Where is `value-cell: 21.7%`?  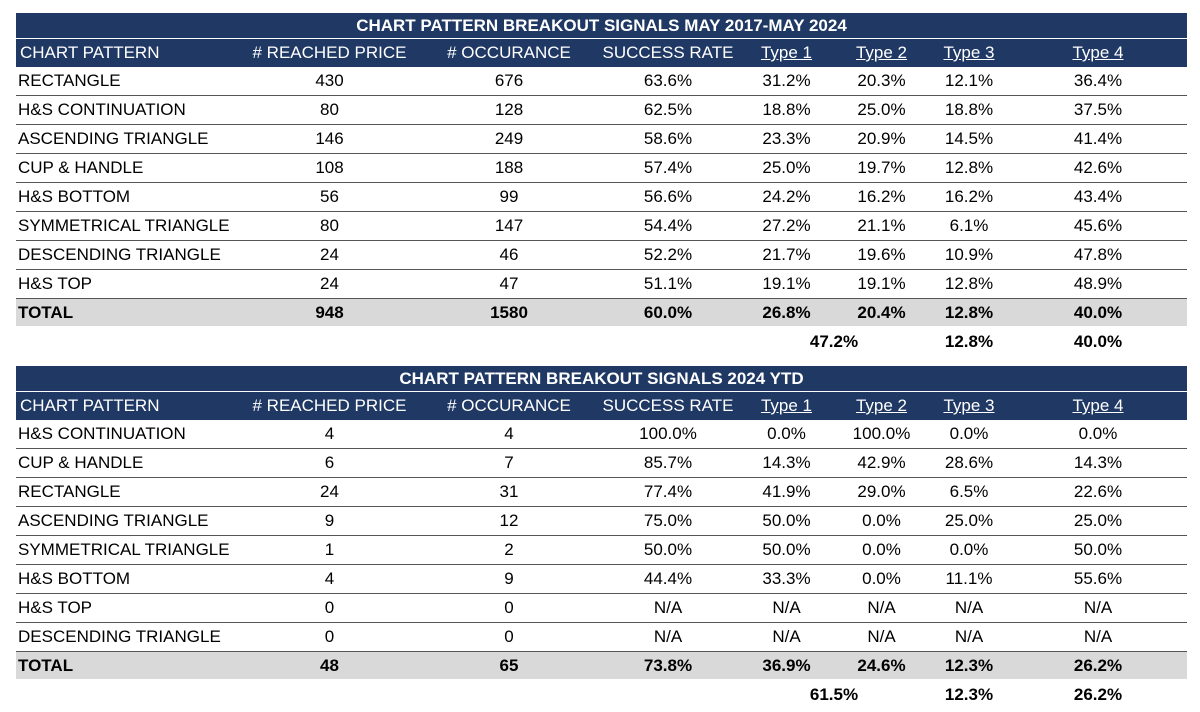
value-cell: 21.7% is located at coordinates (786, 254).